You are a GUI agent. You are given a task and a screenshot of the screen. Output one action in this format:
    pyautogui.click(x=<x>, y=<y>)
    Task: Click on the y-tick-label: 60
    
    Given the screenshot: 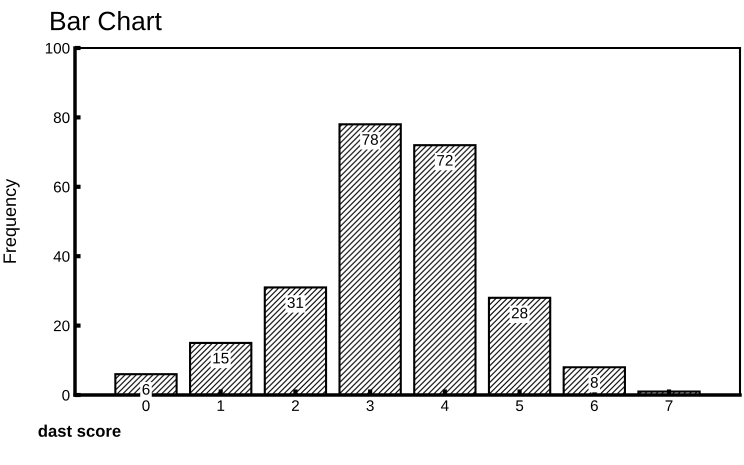 What is the action you would take?
    pyautogui.click(x=62, y=187)
    